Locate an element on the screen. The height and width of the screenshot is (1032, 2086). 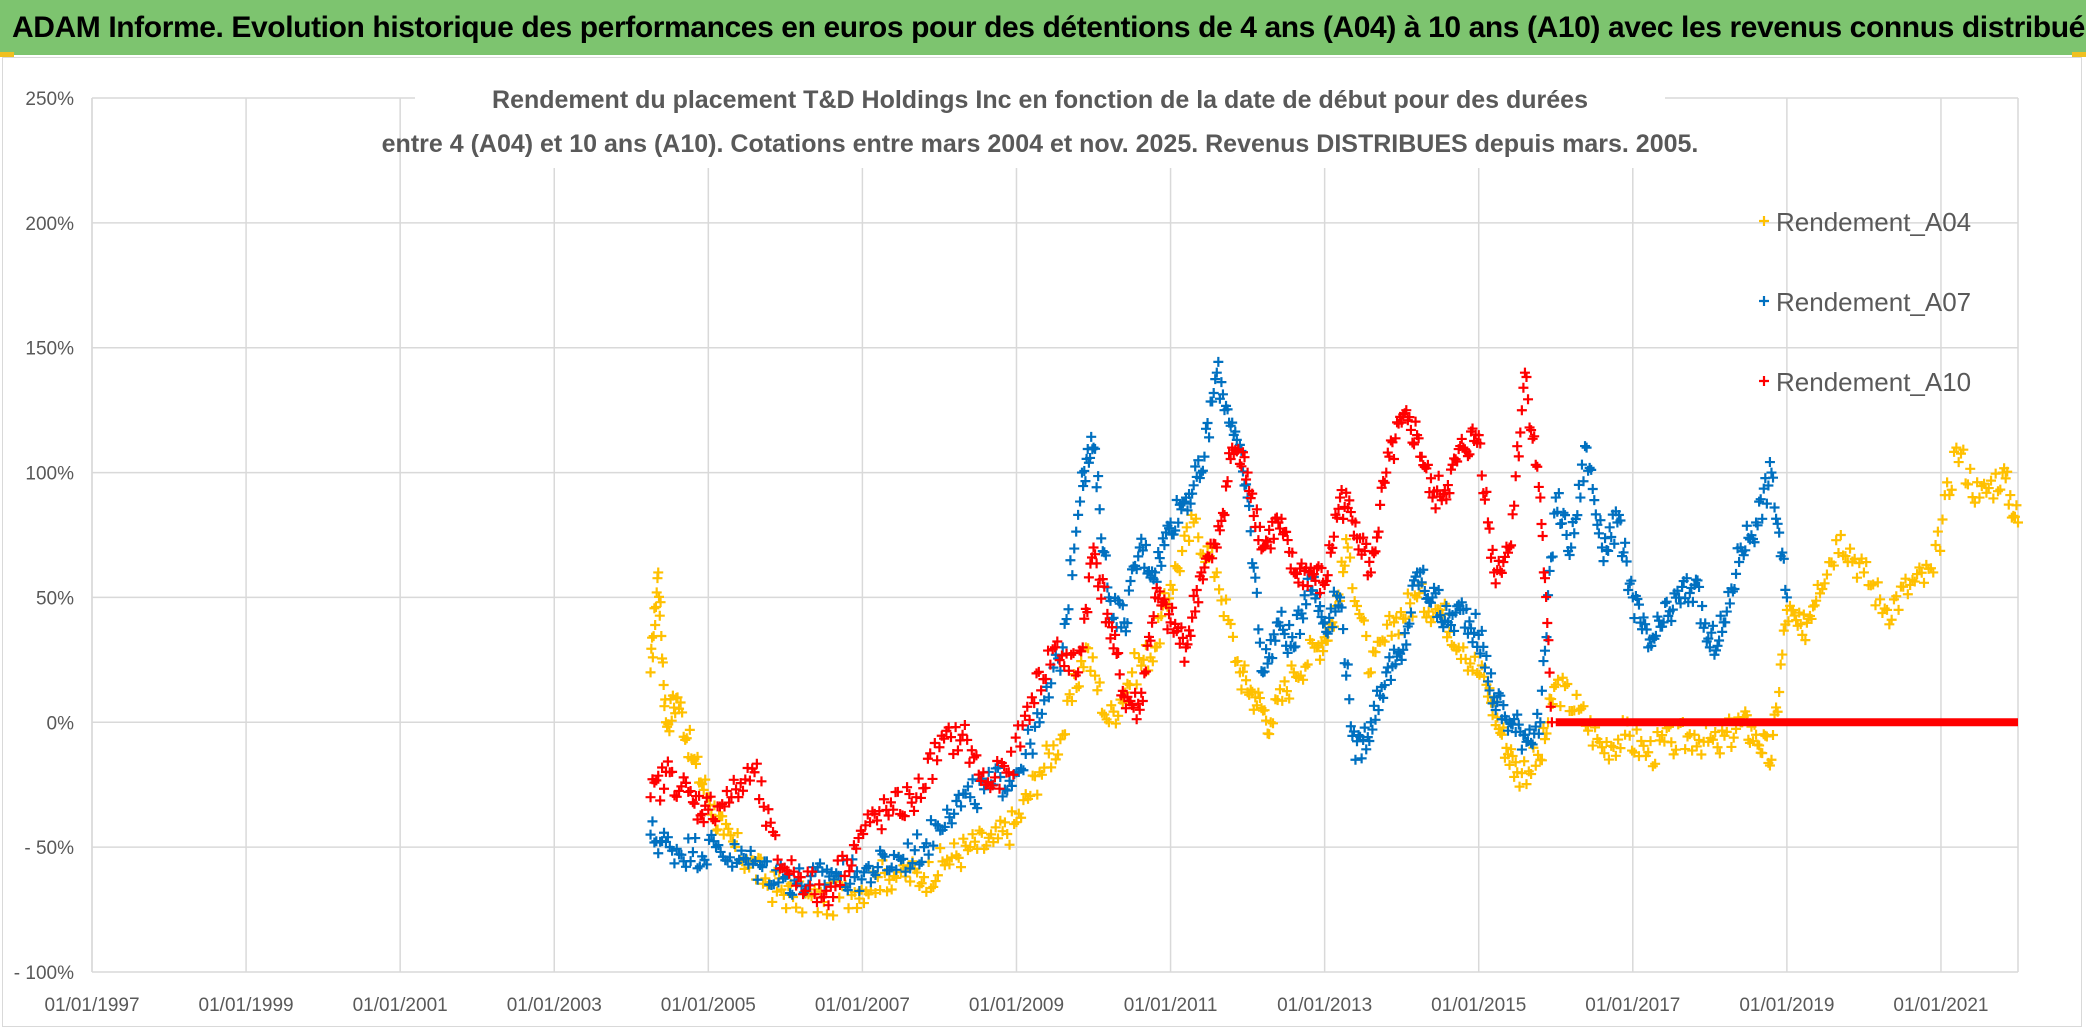
x-tick-label: 01/01/2021 is located at coordinates (1940, 1005).